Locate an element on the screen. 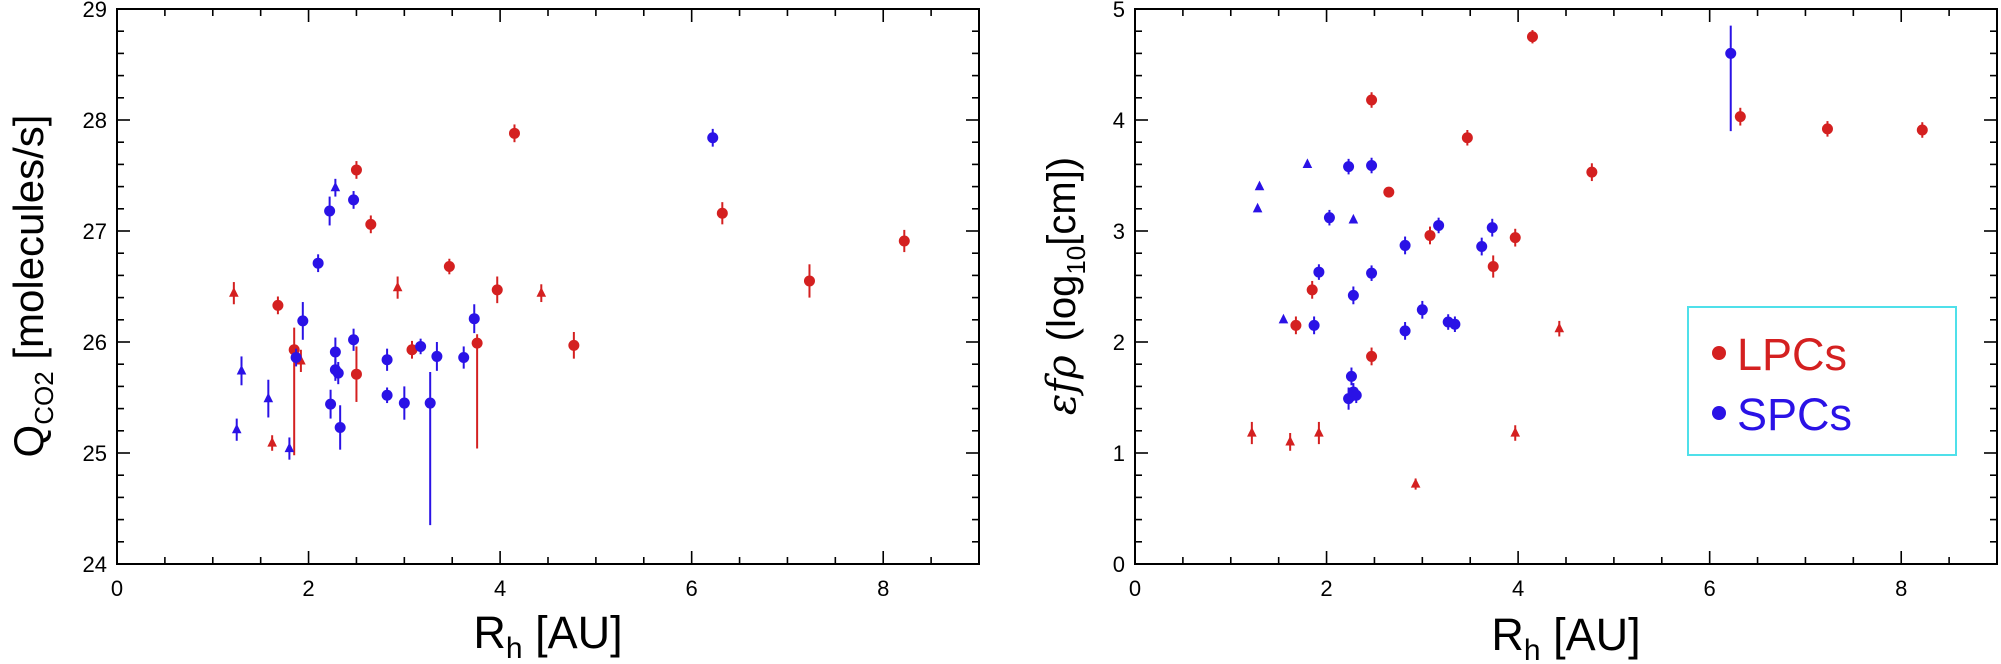 The height and width of the screenshot is (664, 2001). legend-lpc-label: LPCs is located at coordinates (1792, 354).